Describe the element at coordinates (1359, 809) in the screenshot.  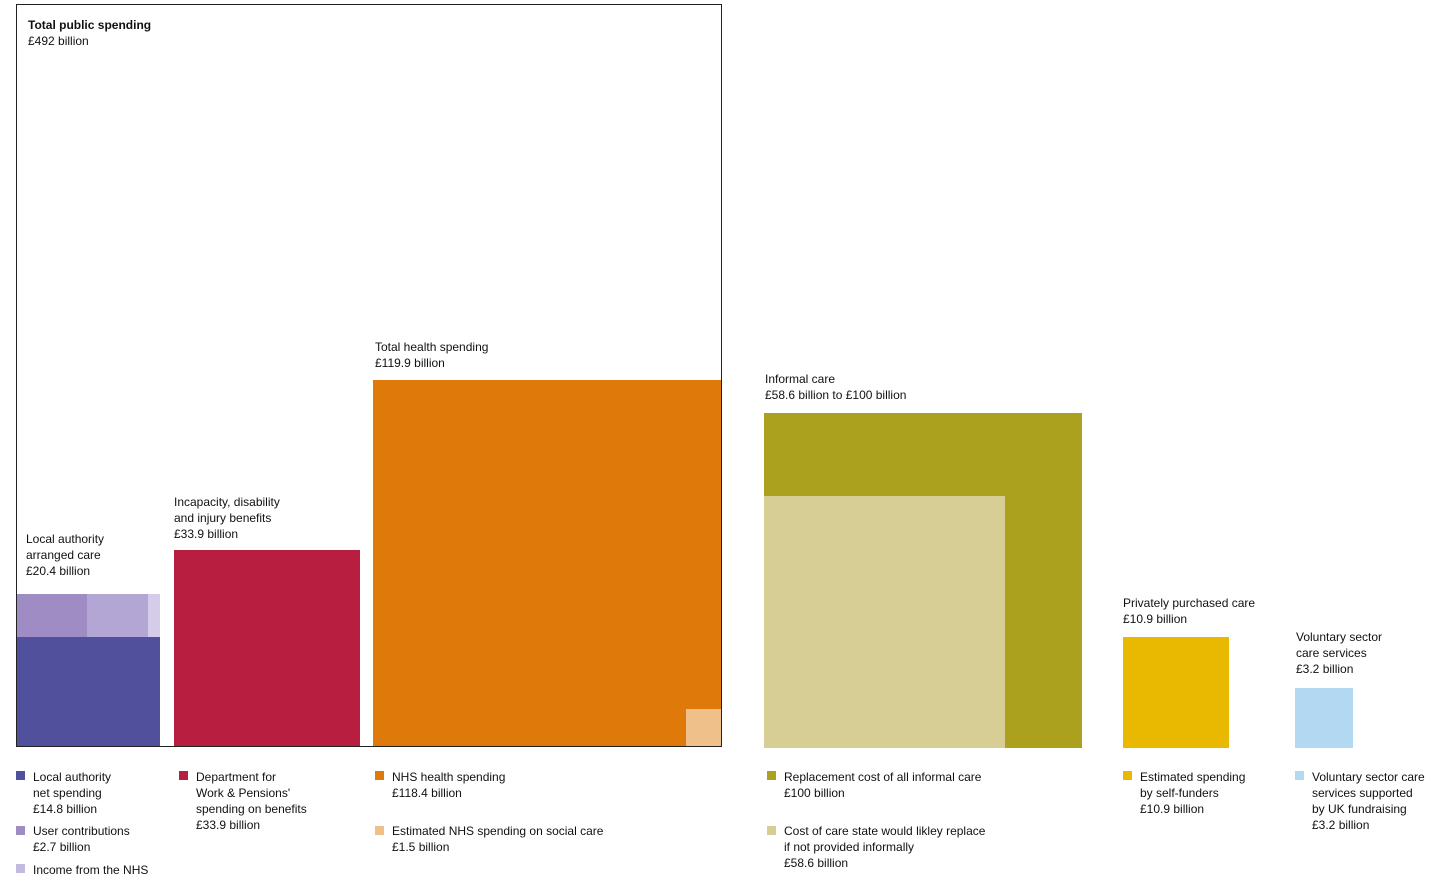
I see `legend-label-line: by UK fundraising` at that location.